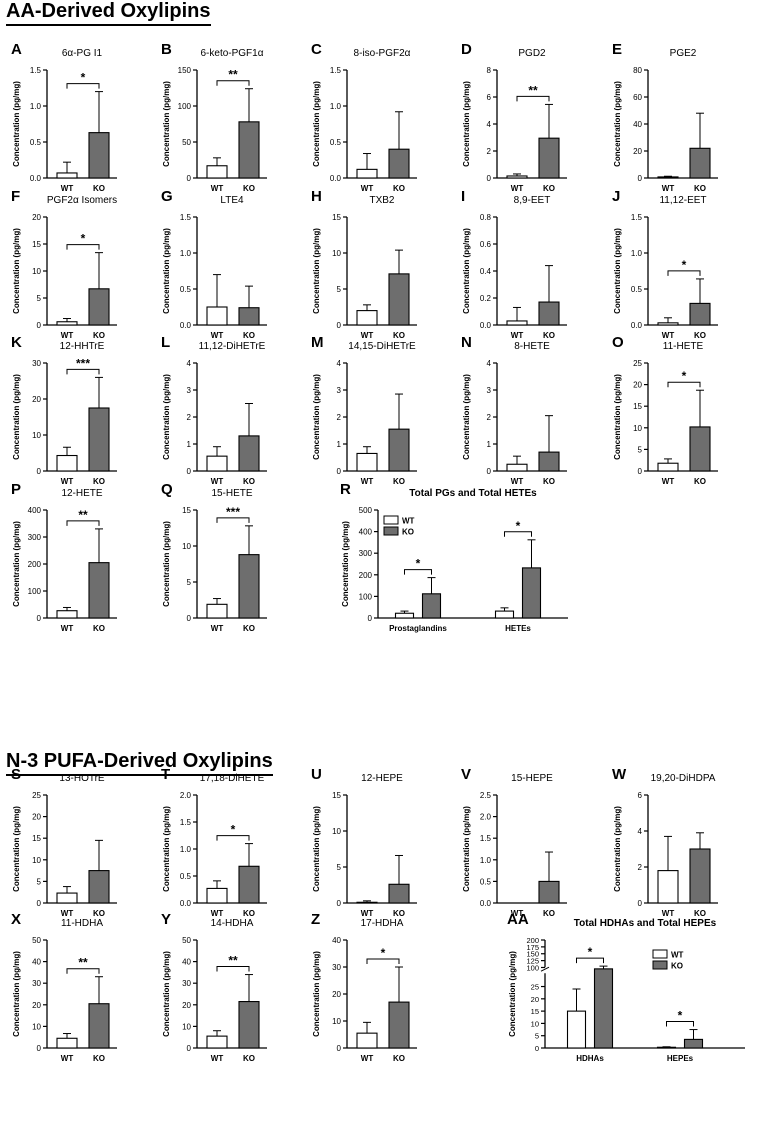  I want to click on bar-ko-prostaglandins, so click(431, 606).